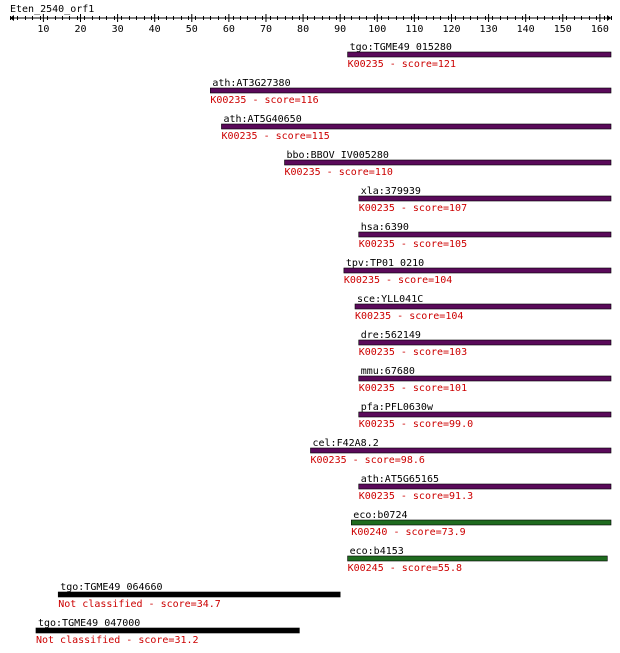 The height and width of the screenshot is (653, 620). What do you see at coordinates (391, 191) in the screenshot?
I see `hit-name: xla:379939` at bounding box center [391, 191].